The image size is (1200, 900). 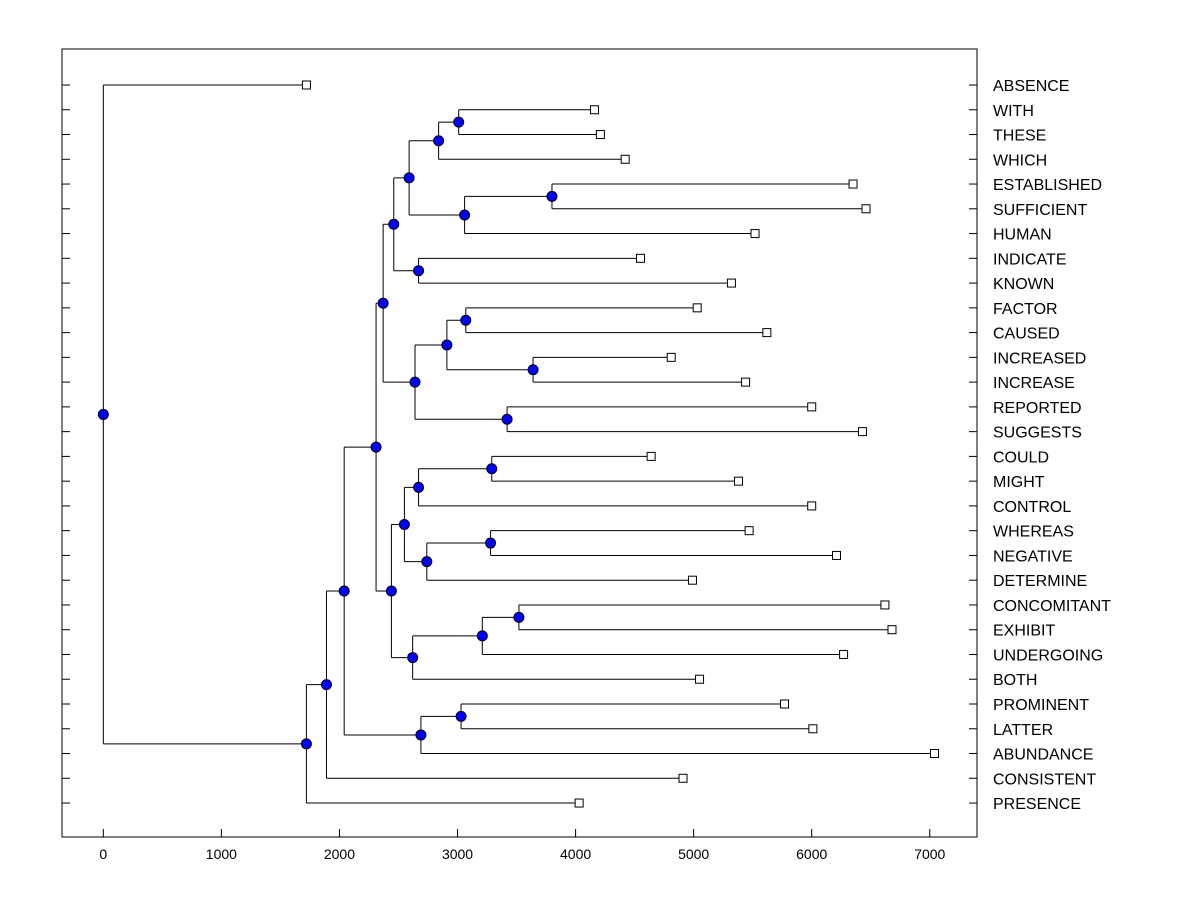 I want to click on leaf-marker-established, so click(x=853, y=184).